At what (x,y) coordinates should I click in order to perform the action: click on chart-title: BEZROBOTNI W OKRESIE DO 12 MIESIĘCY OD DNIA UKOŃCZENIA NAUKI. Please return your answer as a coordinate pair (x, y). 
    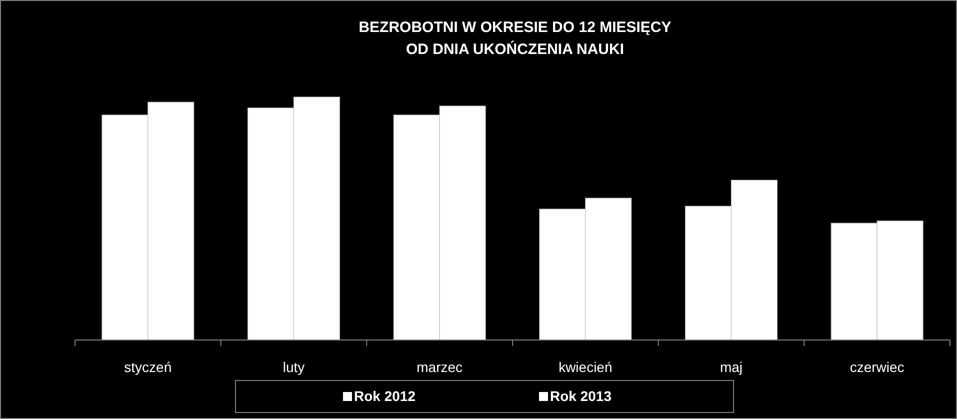
    Looking at the image, I should click on (515, 38).